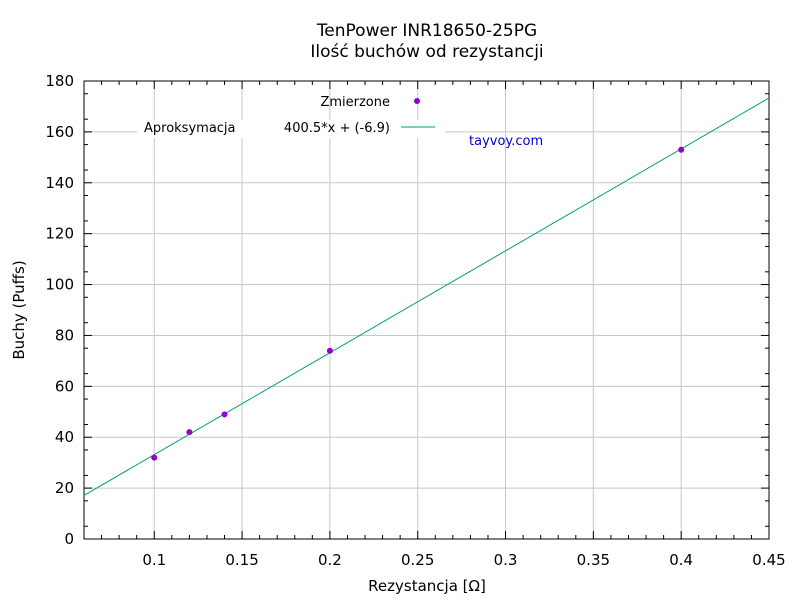  What do you see at coordinates (463, 560) in the screenshot?
I see `x-tick-labels: 0.1 0.15 0.2 0.25 0.3 0.35 0.4 0.45` at bounding box center [463, 560].